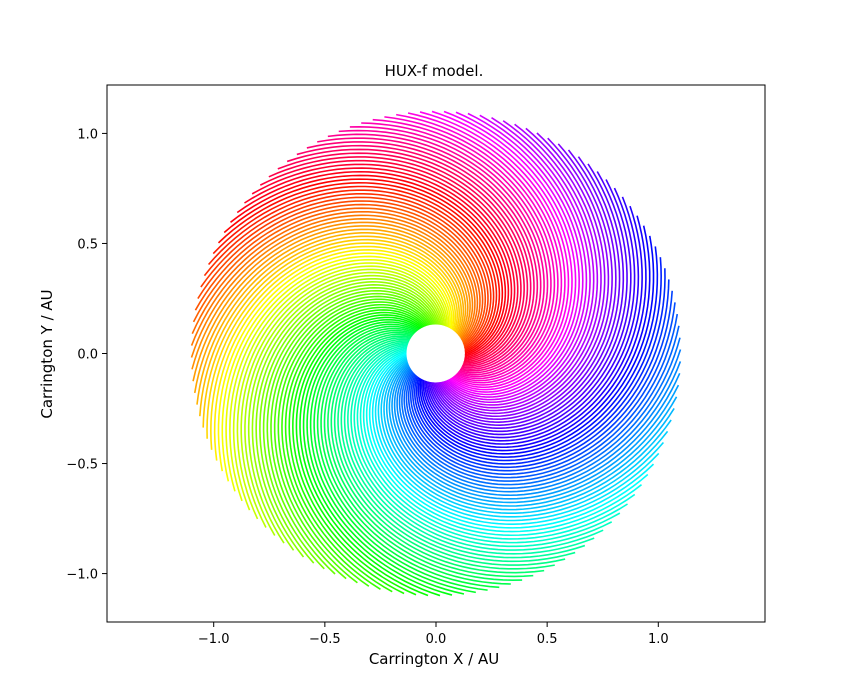 The image size is (850, 700). I want to click on y-tick-label: −1.0, so click(82, 575).